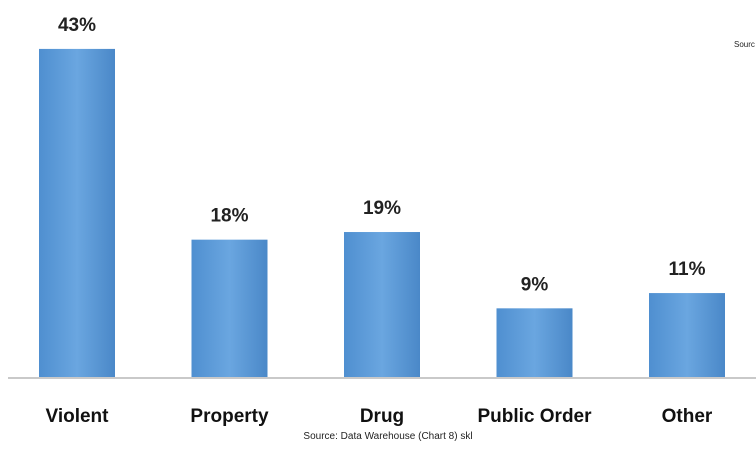 Image resolution: width=756 pixels, height=454 pixels. I want to click on source-note: Source: Data Warehouse (Chart 8) skl, so click(388, 436).